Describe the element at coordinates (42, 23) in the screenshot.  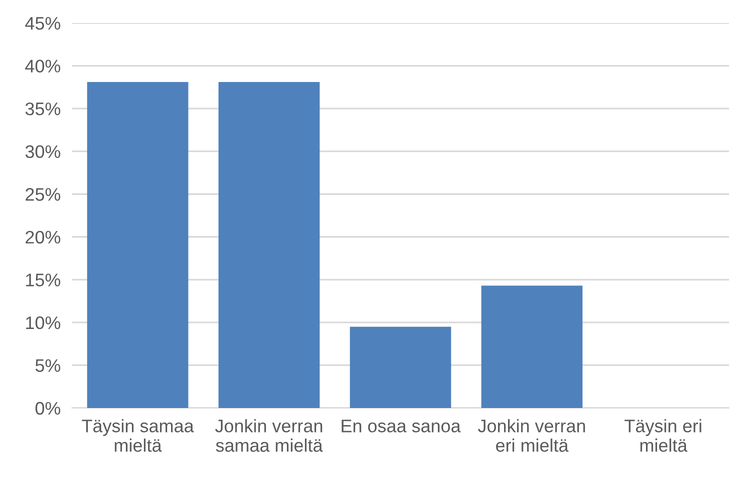
I see `y-tick-label: 45%` at that location.